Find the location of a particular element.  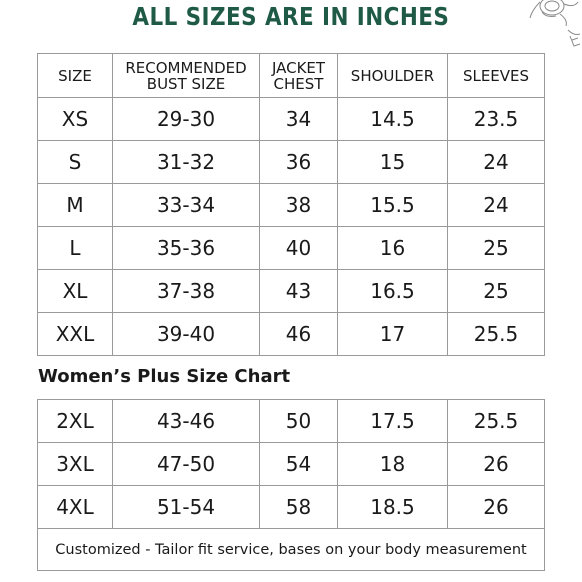

table-row: M 33-34 38 15.5 24 is located at coordinates (291, 205).